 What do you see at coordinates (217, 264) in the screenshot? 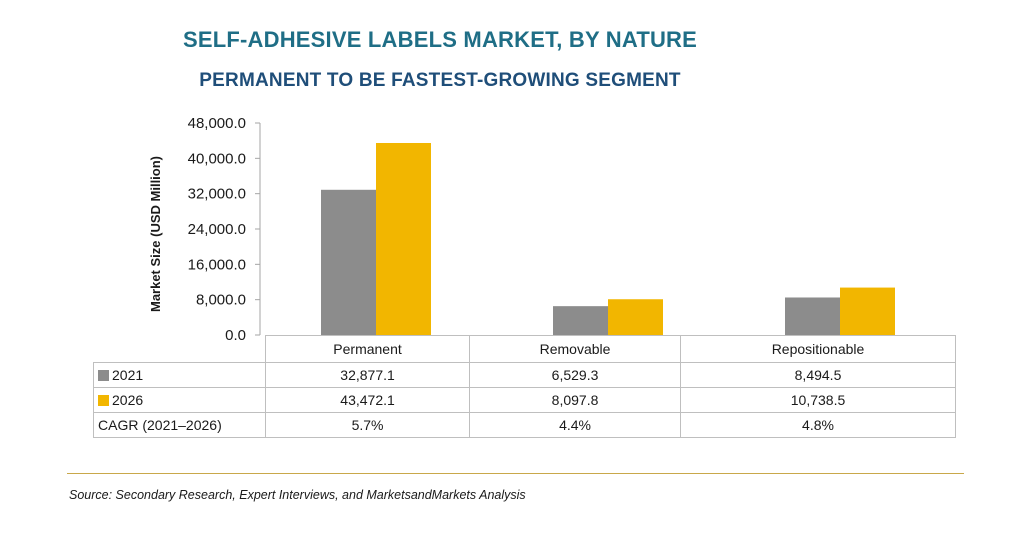
I see `y-tick-label: 16,000.0` at bounding box center [217, 264].